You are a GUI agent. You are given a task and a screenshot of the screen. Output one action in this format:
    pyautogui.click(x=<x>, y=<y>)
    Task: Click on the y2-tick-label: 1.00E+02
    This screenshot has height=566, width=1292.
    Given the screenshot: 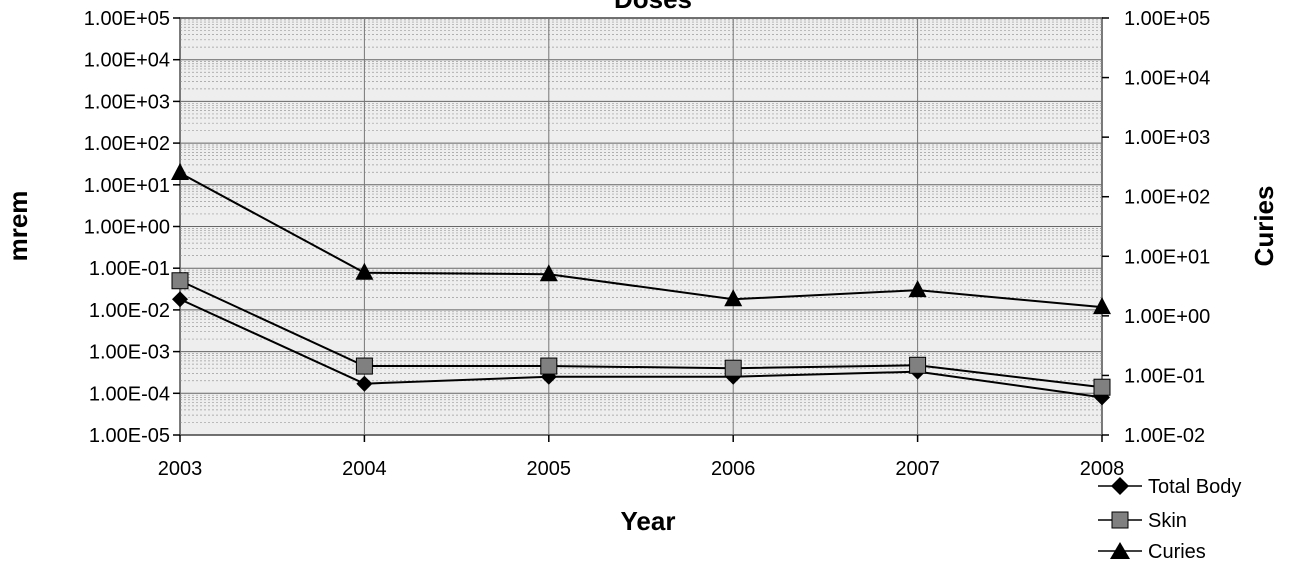 What is the action you would take?
    pyautogui.click(x=1167, y=198)
    